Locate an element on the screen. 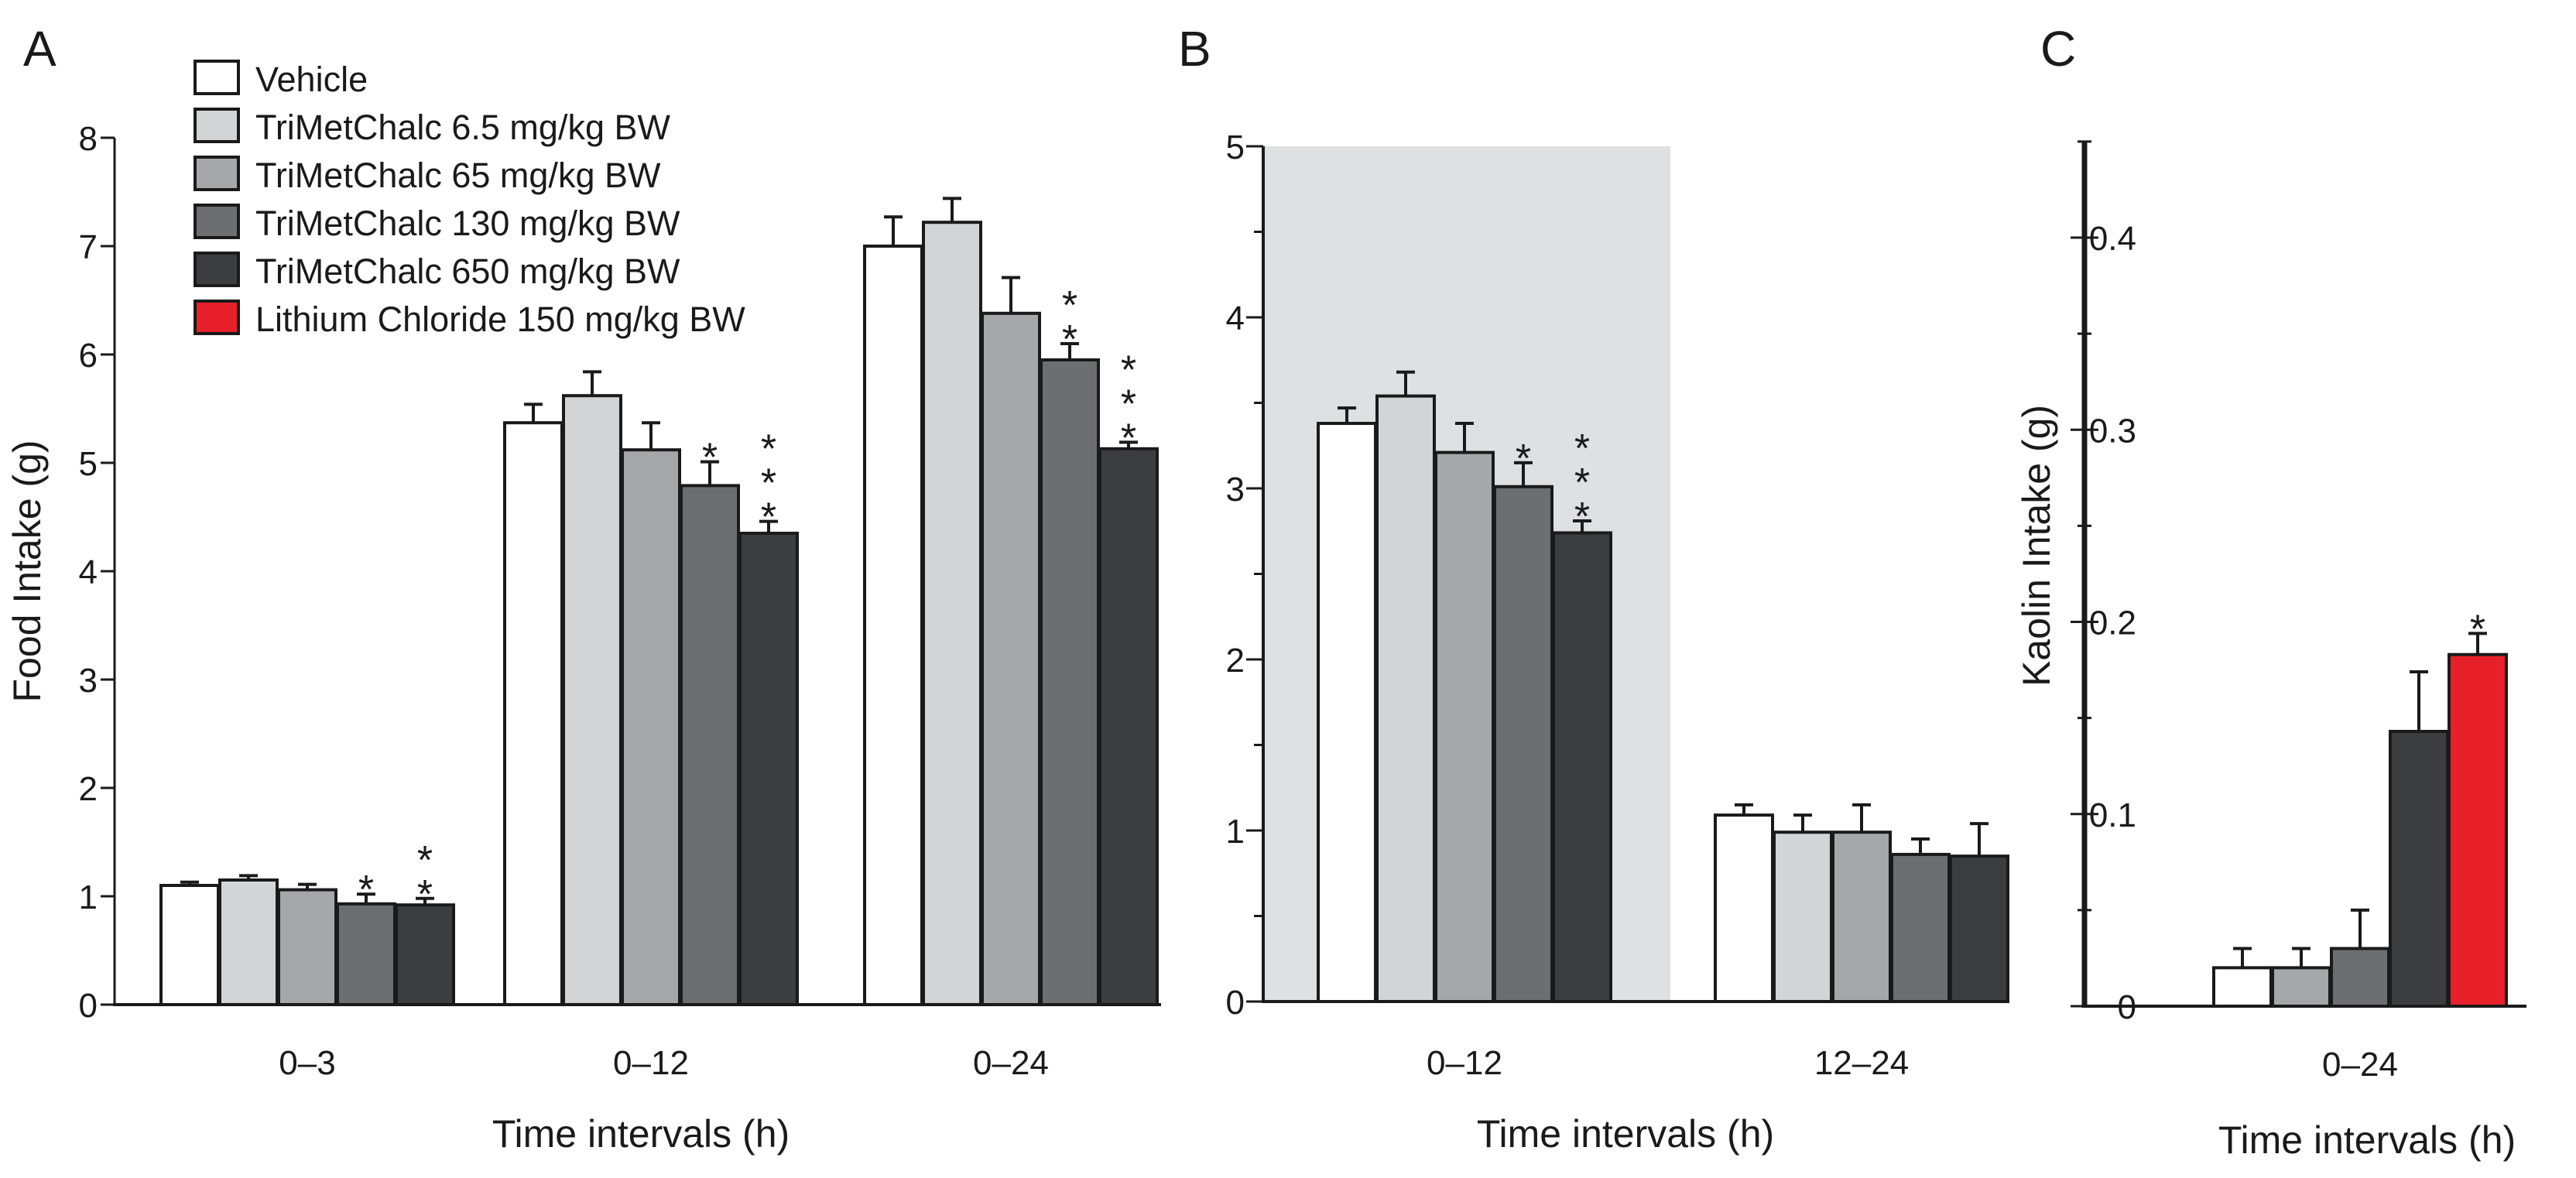 This screenshot has height=1178, width=2576. x-tick-label-c: 0–24 is located at coordinates (2360, 1065).